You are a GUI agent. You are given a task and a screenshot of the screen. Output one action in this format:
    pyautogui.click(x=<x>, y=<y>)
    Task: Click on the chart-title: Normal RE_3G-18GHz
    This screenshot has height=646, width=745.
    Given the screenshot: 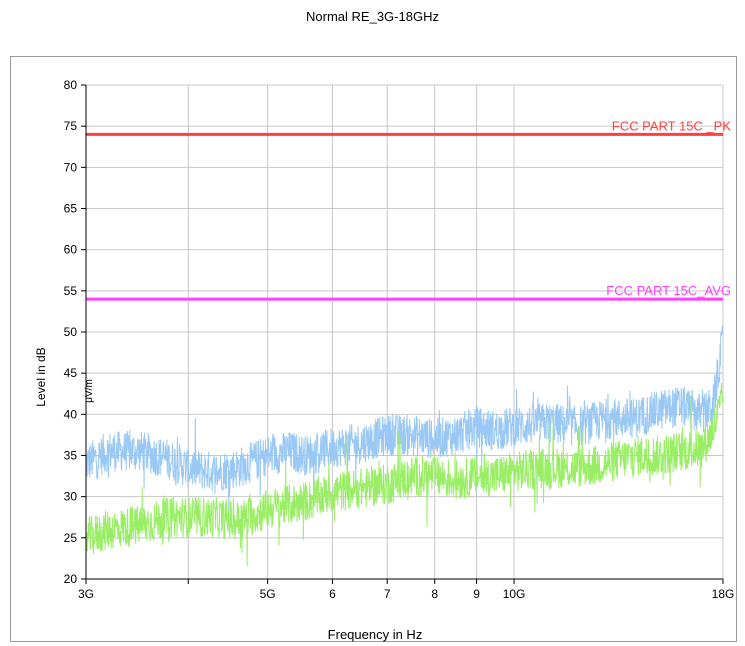 What is the action you would take?
    pyautogui.click(x=372, y=16)
    